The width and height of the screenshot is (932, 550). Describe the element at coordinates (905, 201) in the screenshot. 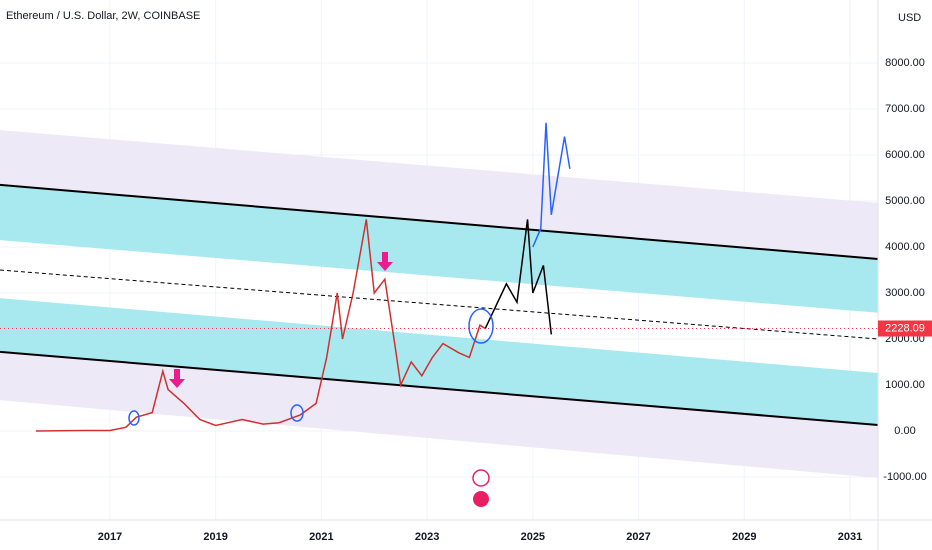

I see `y-tick-label: 5000.00` at that location.